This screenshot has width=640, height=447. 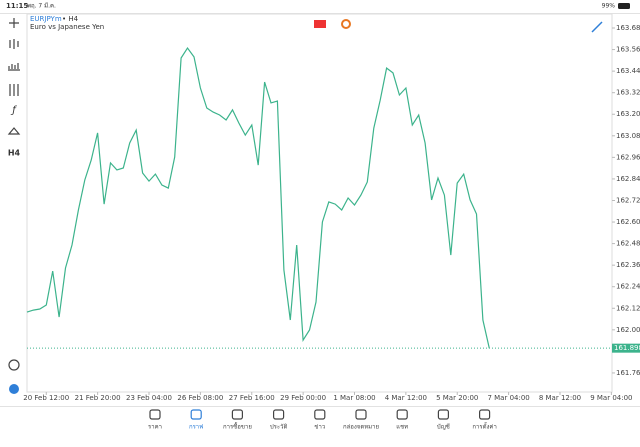 What do you see at coordinates (628, 265) in the screenshot?
I see `y-tick-label: 162.360` at bounding box center [628, 265].